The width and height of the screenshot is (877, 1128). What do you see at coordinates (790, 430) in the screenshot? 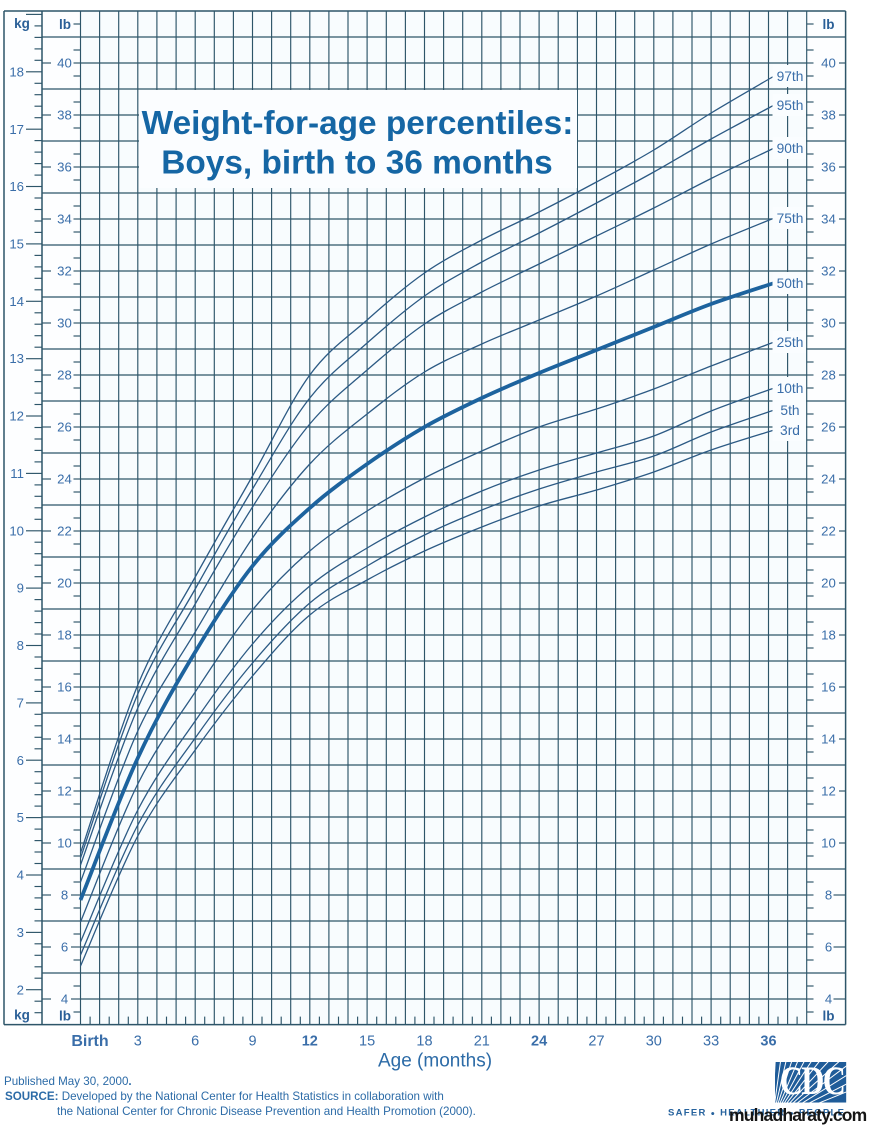
I see `svg-text: 3rd` at bounding box center [790, 430].